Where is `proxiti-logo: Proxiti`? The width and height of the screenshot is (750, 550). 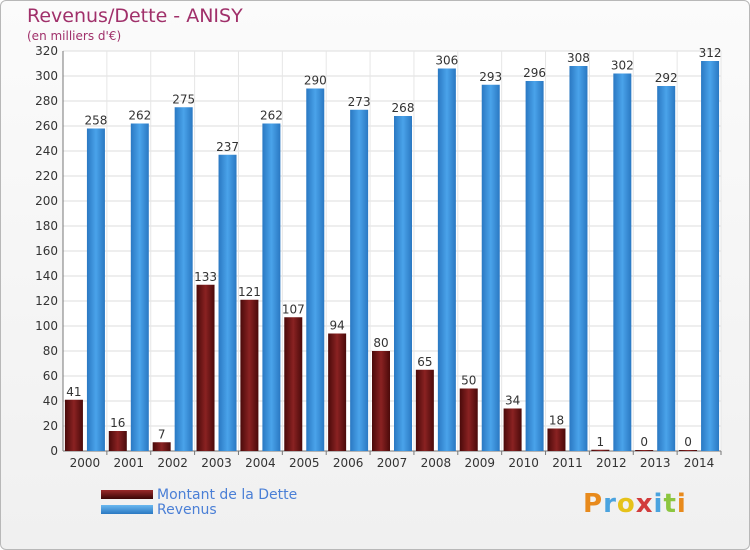
proxiti-logo: Proxiti is located at coordinates (635, 504).